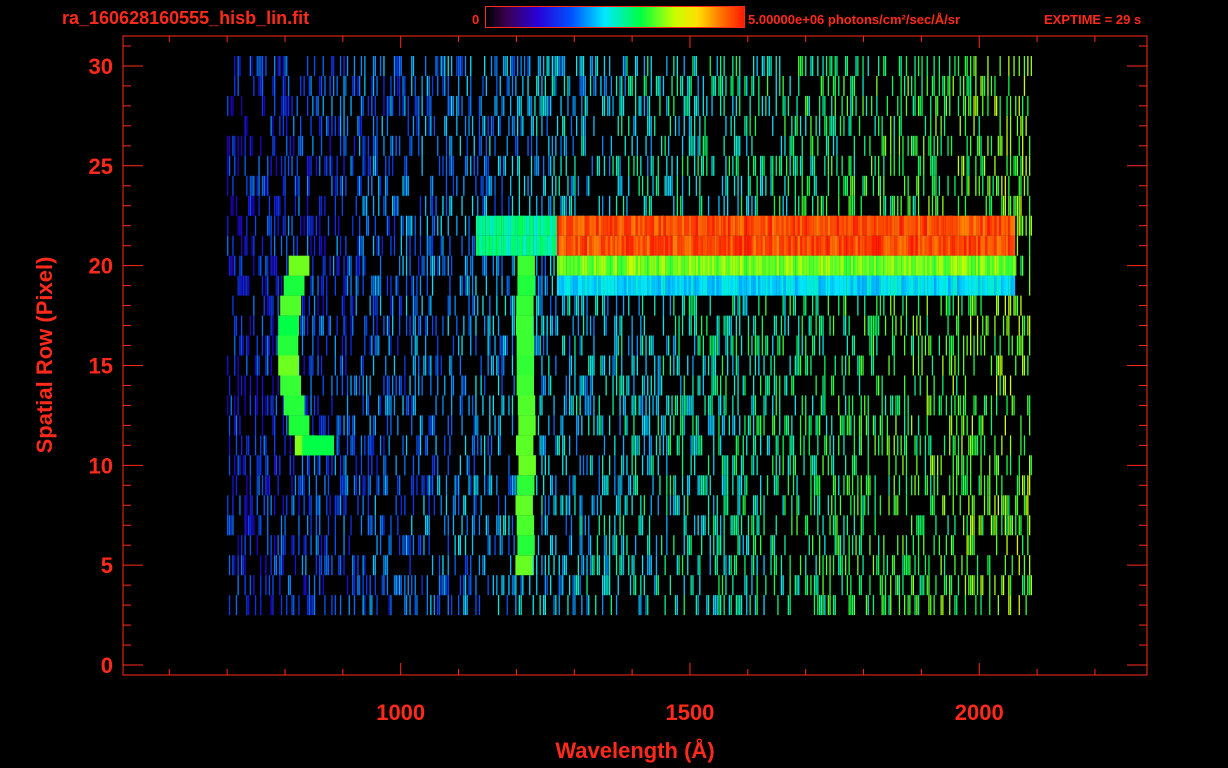 The image size is (1228, 768). Describe the element at coordinates (524, 565) in the screenshot. I see `line-emission` at that location.